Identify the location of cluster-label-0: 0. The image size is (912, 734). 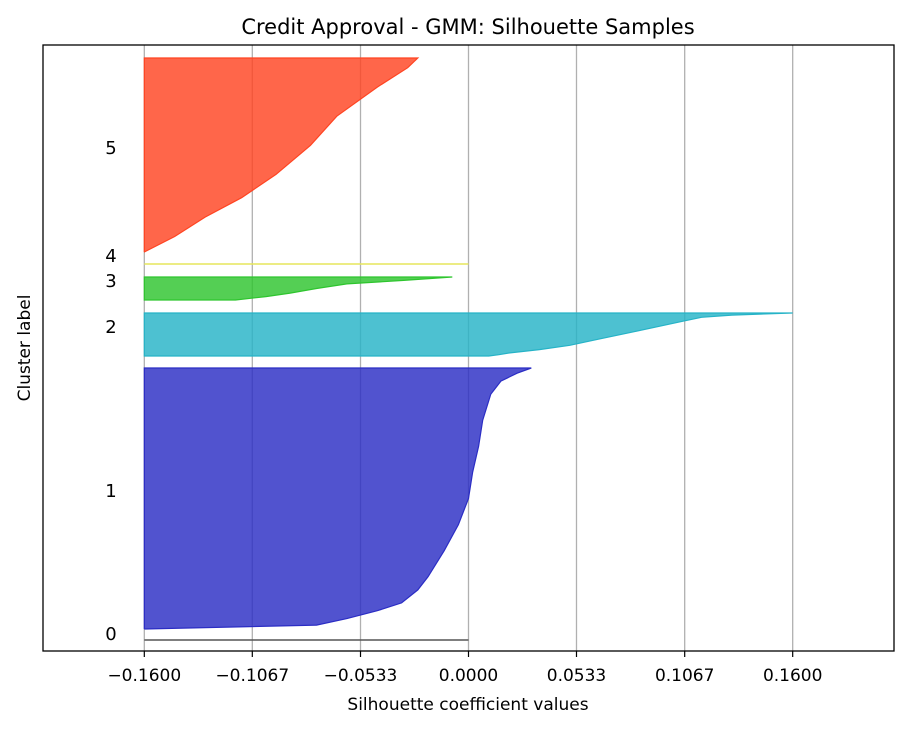
(110, 634).